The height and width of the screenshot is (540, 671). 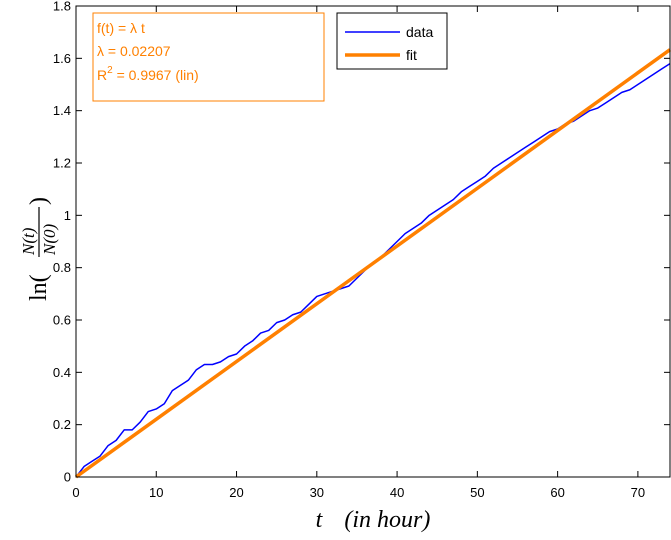 I want to click on annotation-r2: R2 = 0.9967 (lin), so click(x=148, y=74).